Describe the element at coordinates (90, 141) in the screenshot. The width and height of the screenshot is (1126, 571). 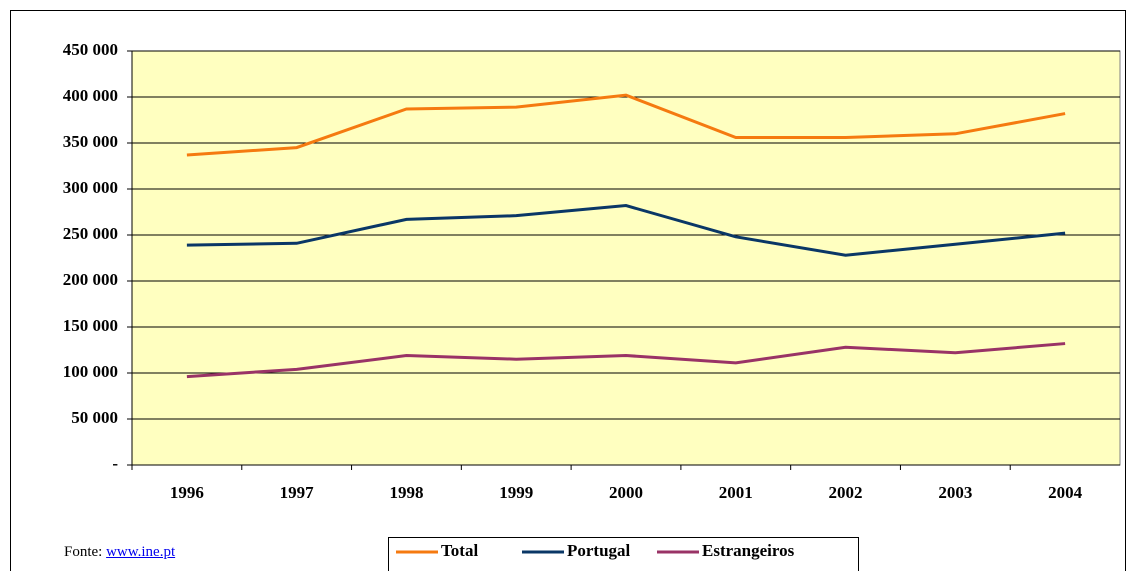
I see `y-tick-label: 350 000` at that location.